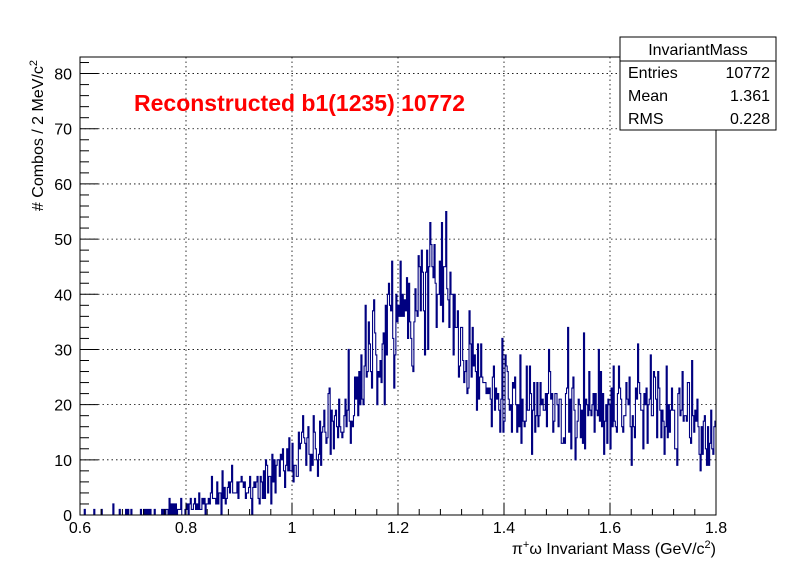 The width and height of the screenshot is (796, 572). I want to click on stats-rms-label: RMS, so click(646, 119).